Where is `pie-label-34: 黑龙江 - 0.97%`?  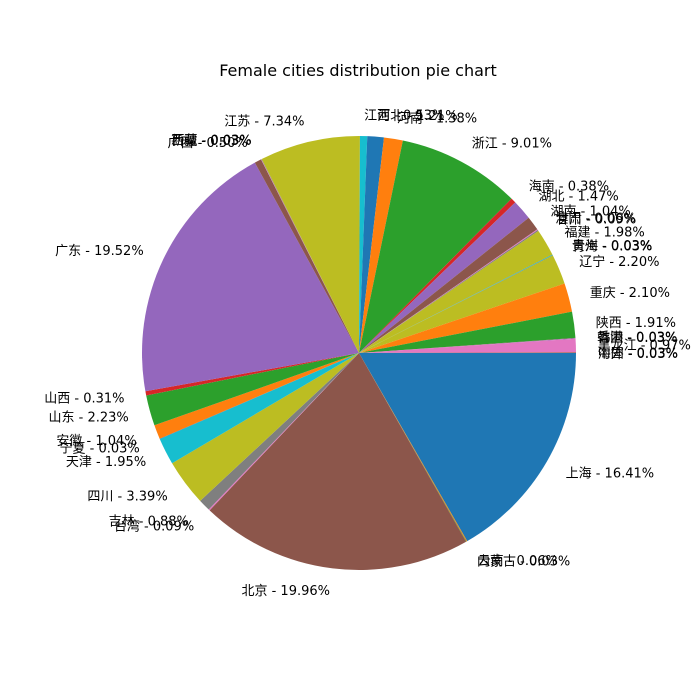
pie-label-34: 黑龙江 - 0.97% is located at coordinates (644, 346).